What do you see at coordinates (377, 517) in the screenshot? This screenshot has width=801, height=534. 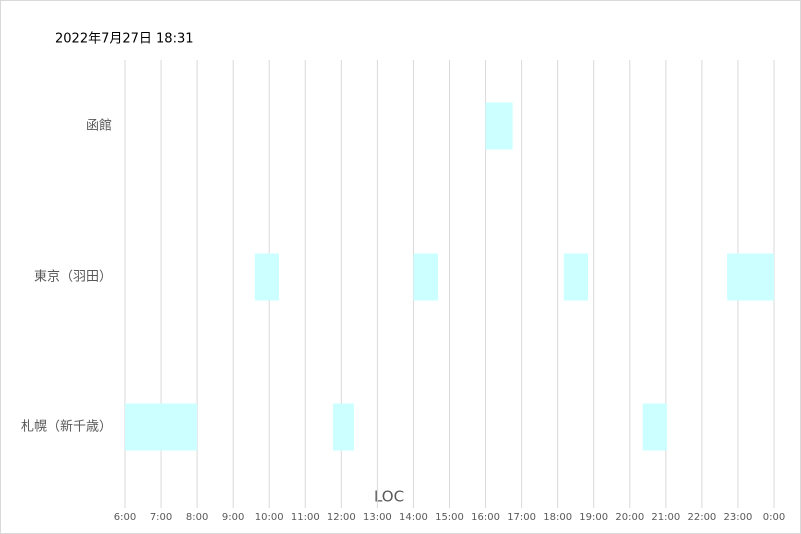 I see `x-tick-label: 13:00` at bounding box center [377, 517].